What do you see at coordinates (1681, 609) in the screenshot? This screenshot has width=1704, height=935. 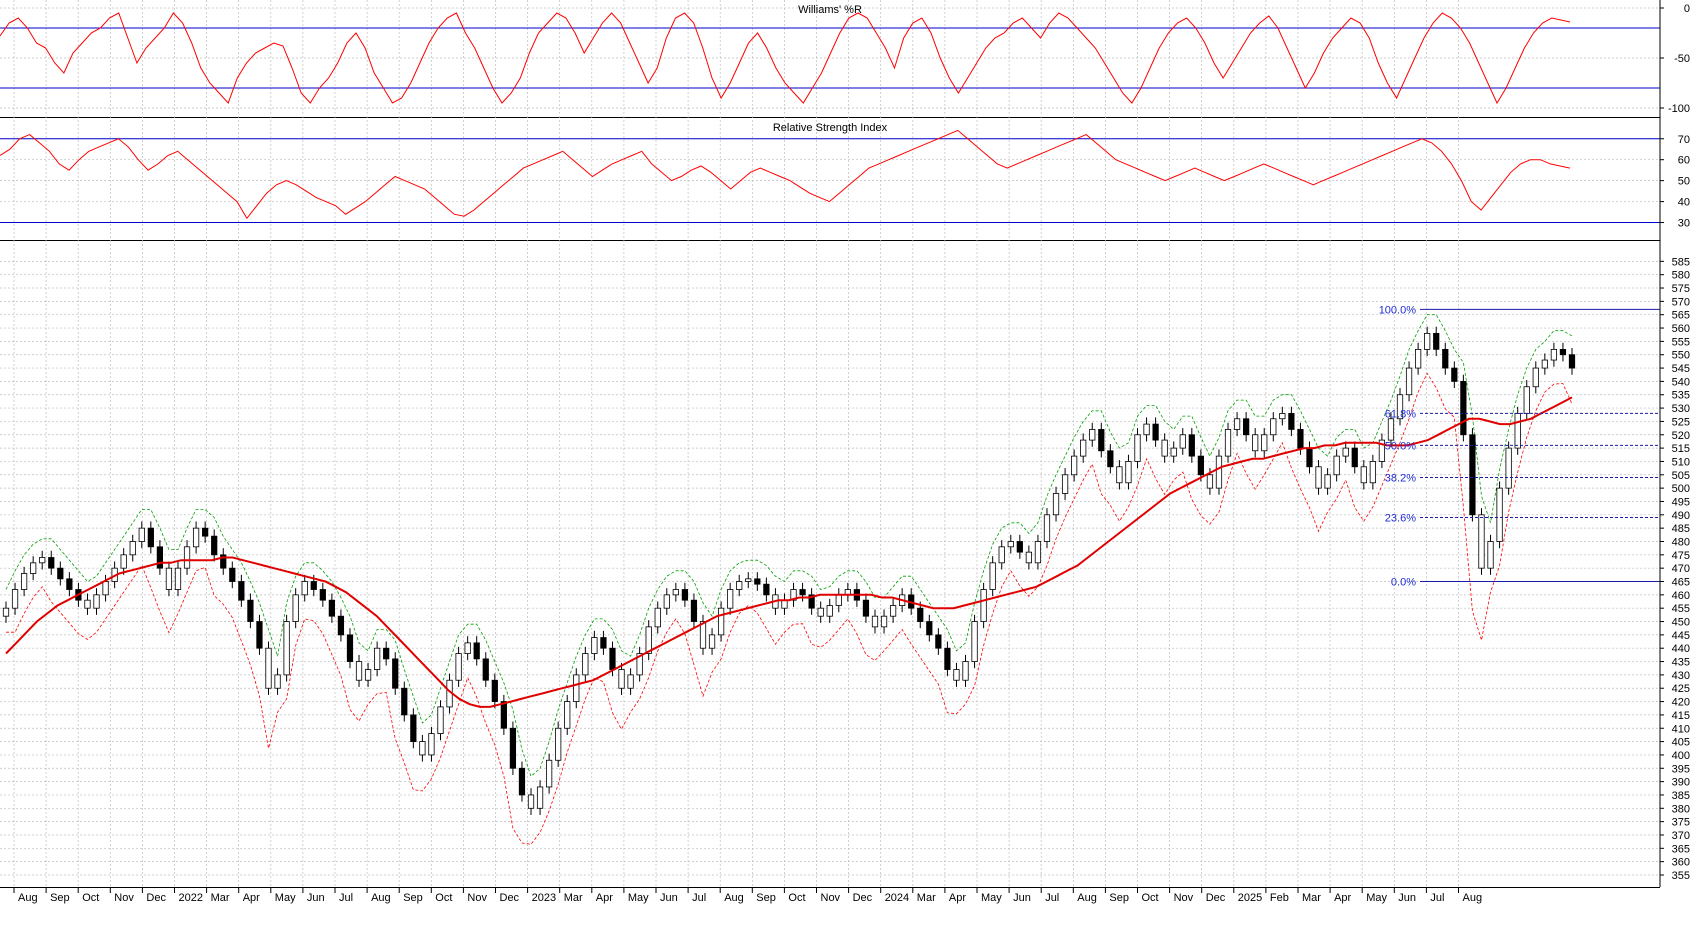 I see `y-tick-label: 455` at bounding box center [1681, 609].